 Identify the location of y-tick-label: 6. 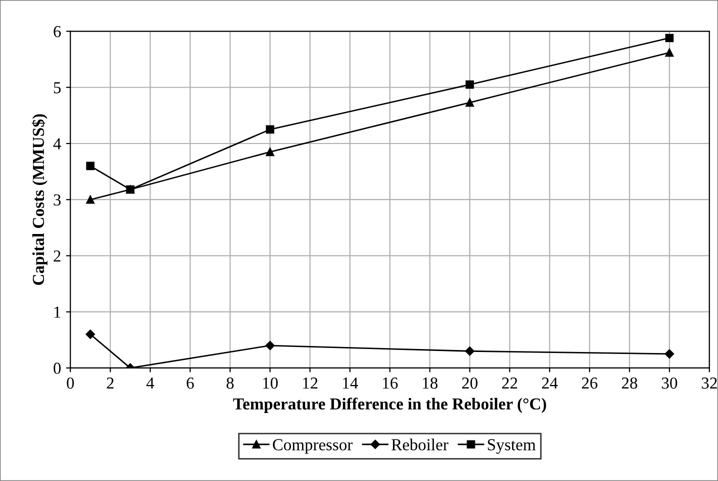
(57, 32).